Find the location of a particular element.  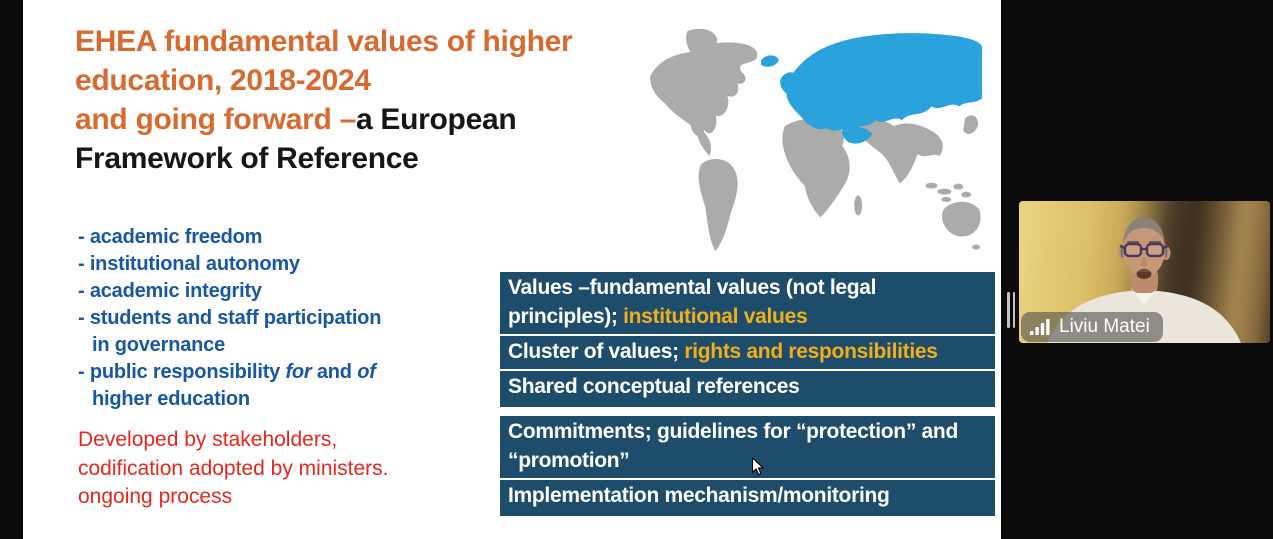

text-segment-italic: for is located at coordinates (298, 372).